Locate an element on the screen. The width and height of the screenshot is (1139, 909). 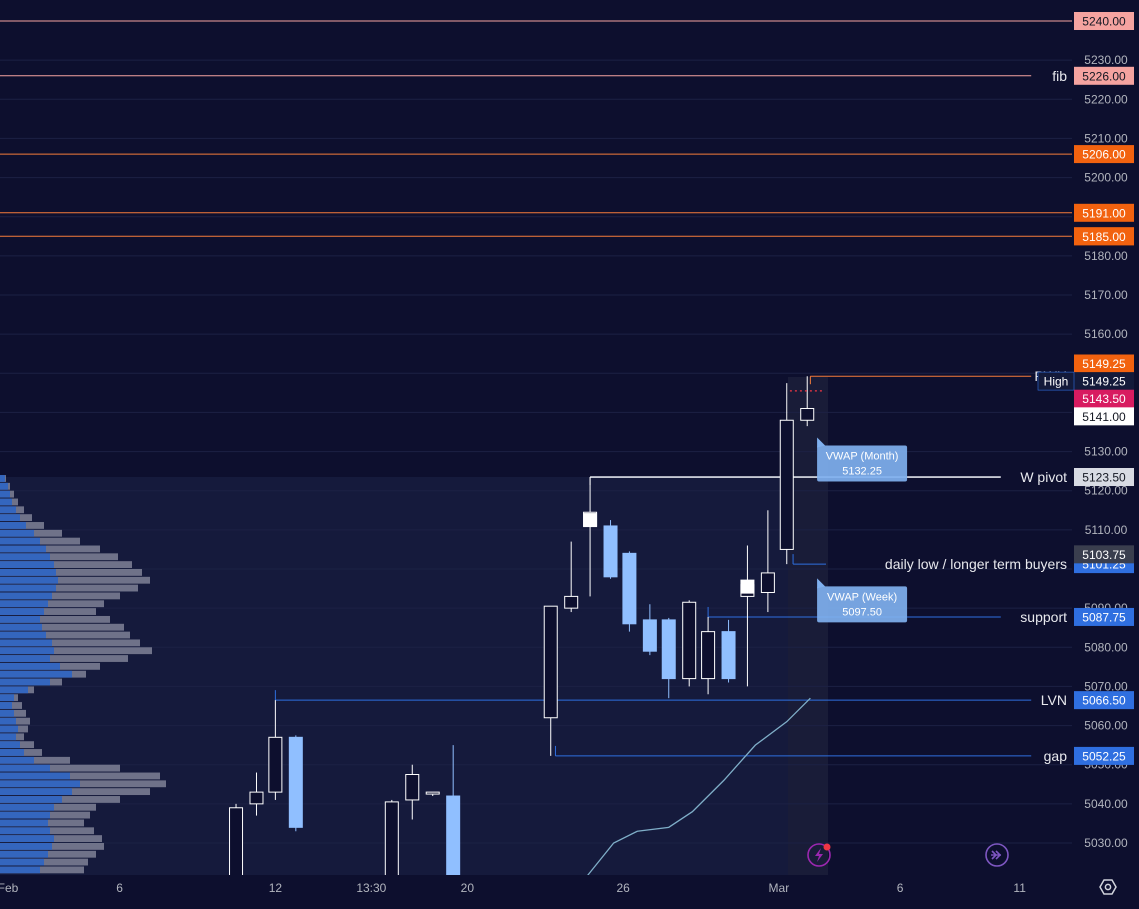
settings-icon is located at coordinates (1108, 887).